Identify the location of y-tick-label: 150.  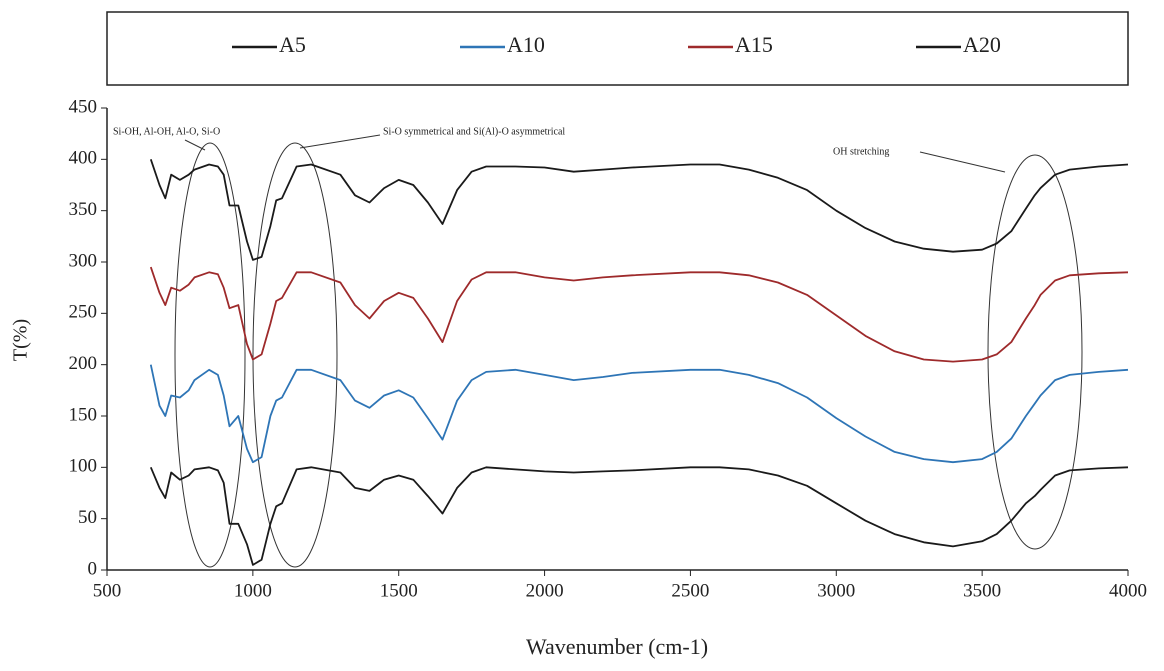
(83, 414).